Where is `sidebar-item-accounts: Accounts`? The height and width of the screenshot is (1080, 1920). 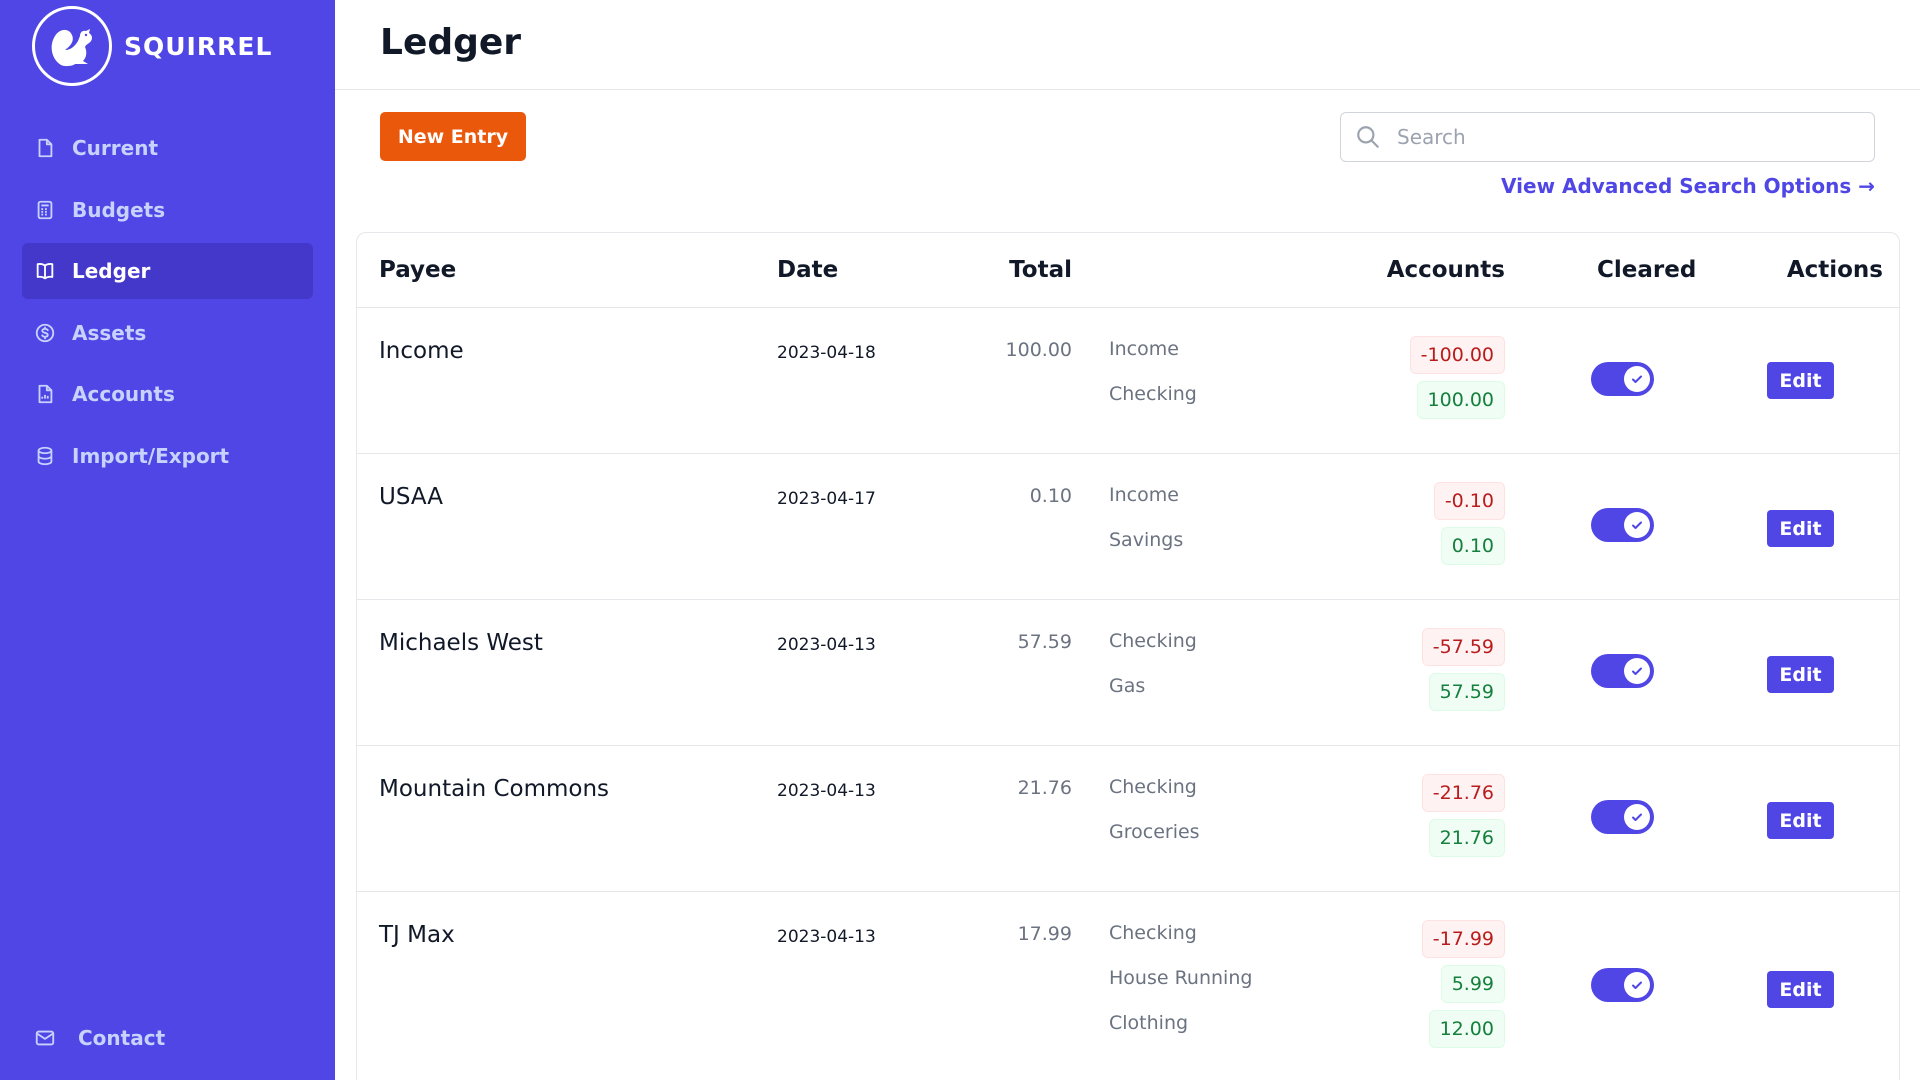
sidebar-item-accounts: Accounts is located at coordinates (167, 394).